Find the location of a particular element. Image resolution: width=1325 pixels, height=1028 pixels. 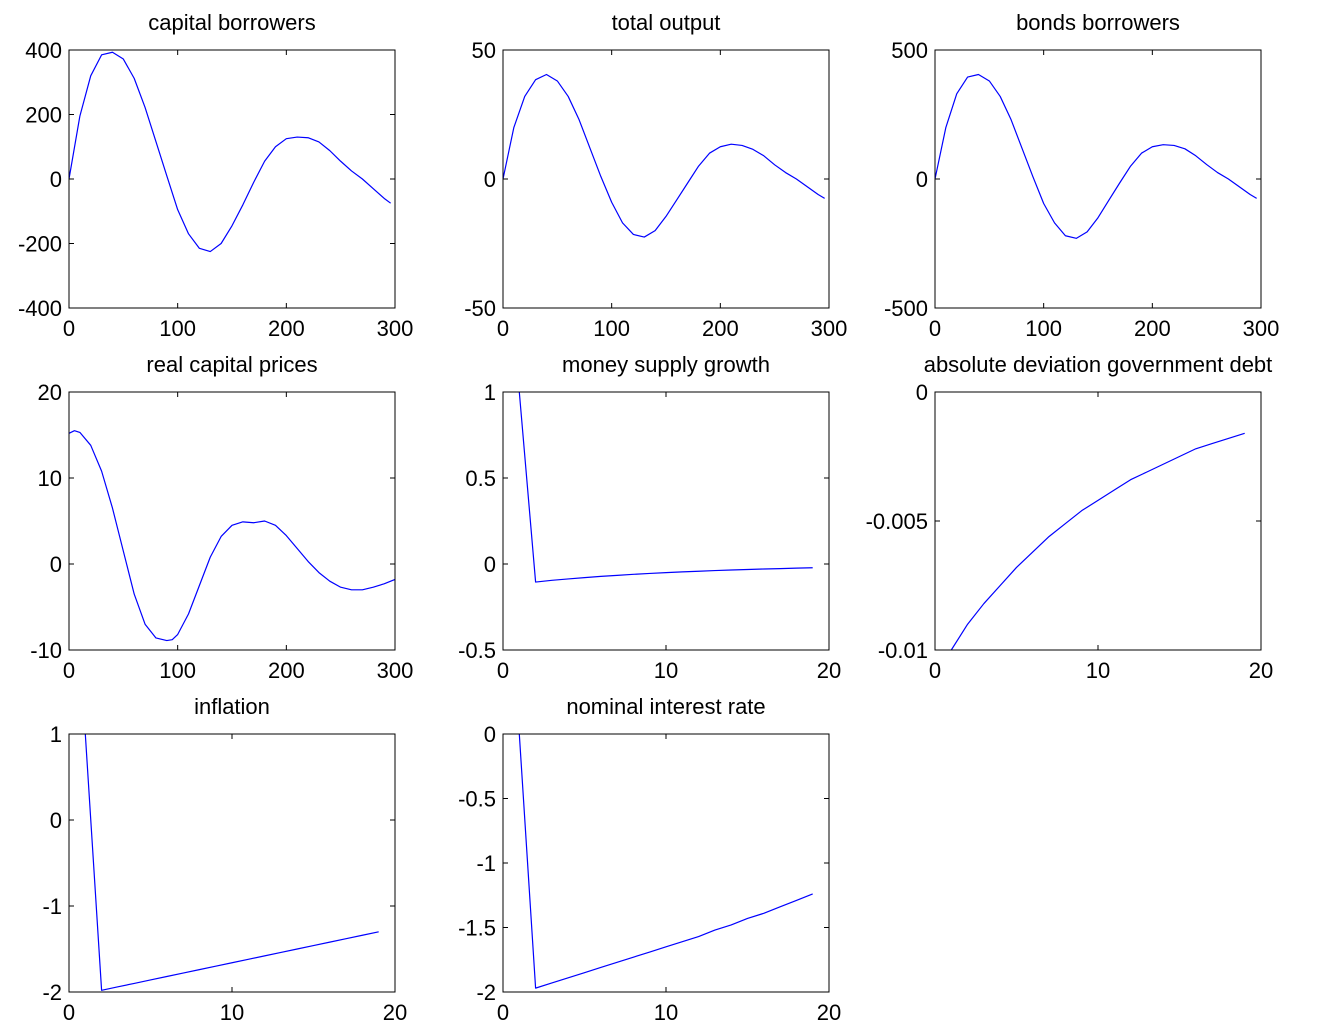

y-tick-label: 50 is located at coordinates (484, 50).